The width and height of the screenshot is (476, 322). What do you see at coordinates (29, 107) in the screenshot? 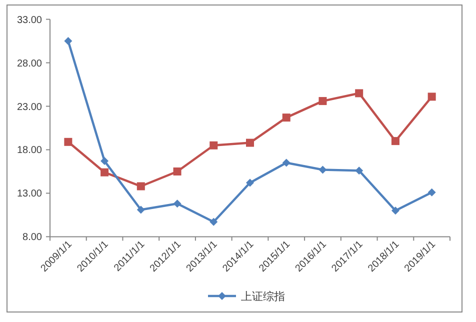
I see `y-tick-label: 23.00` at bounding box center [29, 107].